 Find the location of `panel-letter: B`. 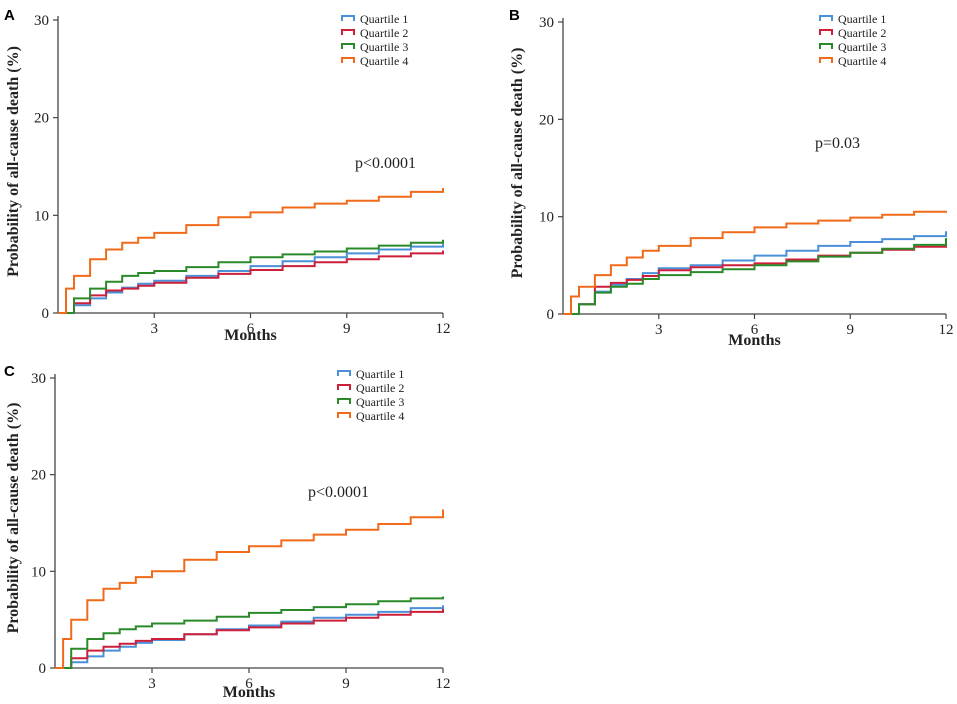

panel-letter: B is located at coordinates (514, 15).